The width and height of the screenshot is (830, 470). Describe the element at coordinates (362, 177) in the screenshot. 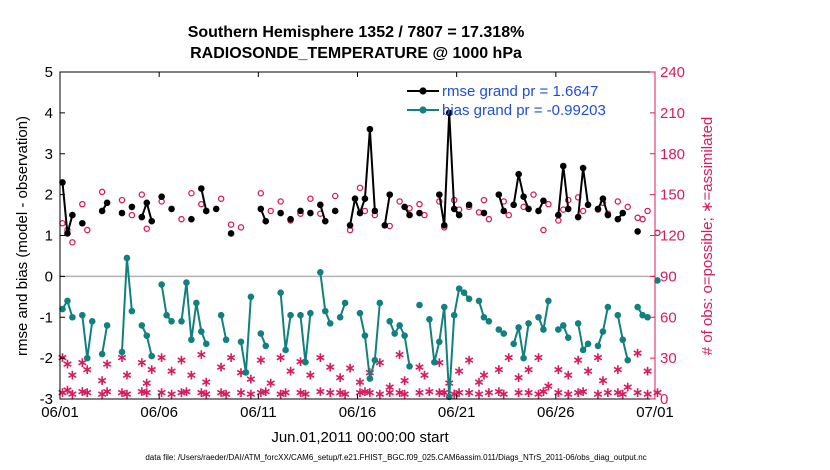

I see `rmse-series-line` at that location.